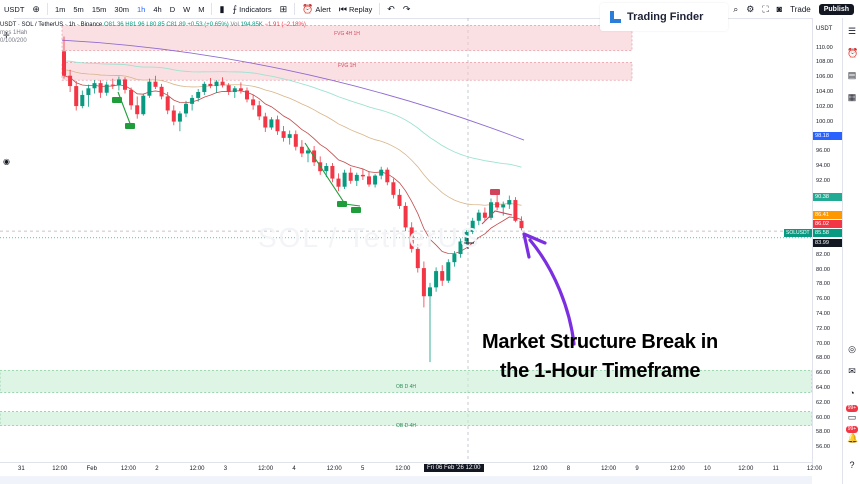 This screenshot has width=860, height=484. Describe the element at coordinates (407, 9) in the screenshot. I see `redo-button: ↷` at that location.